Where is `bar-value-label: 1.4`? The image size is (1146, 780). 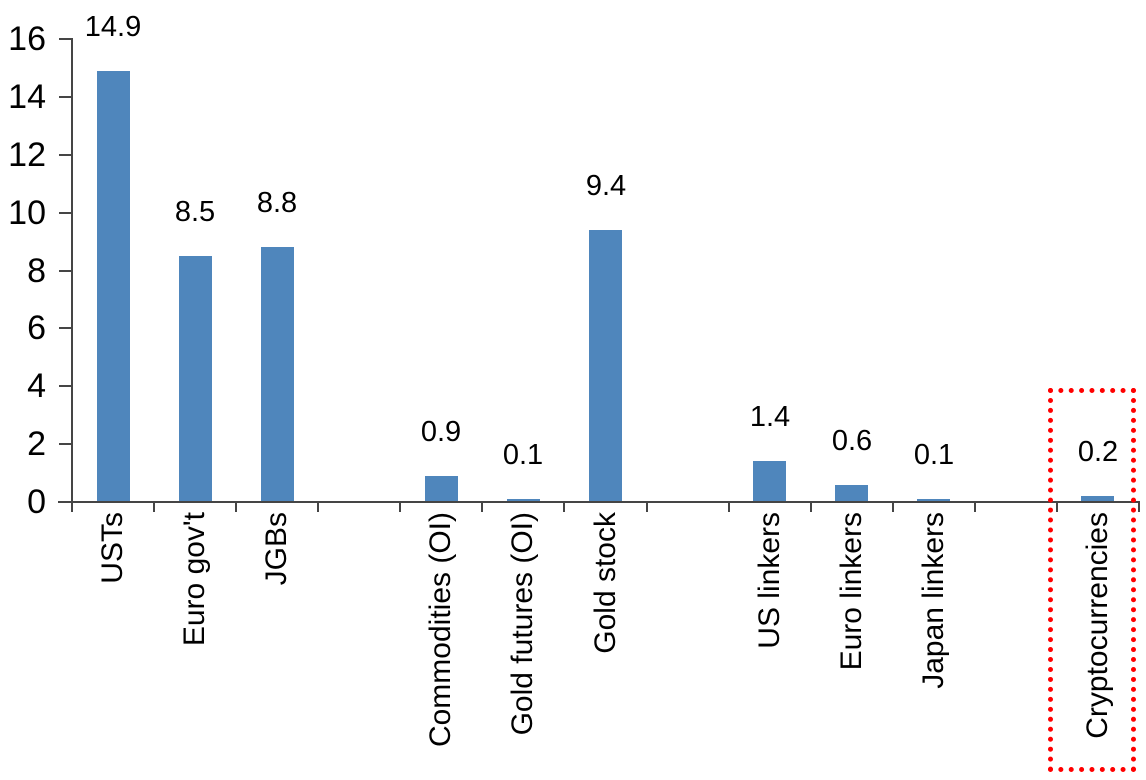 bar-value-label: 1.4 is located at coordinates (770, 417).